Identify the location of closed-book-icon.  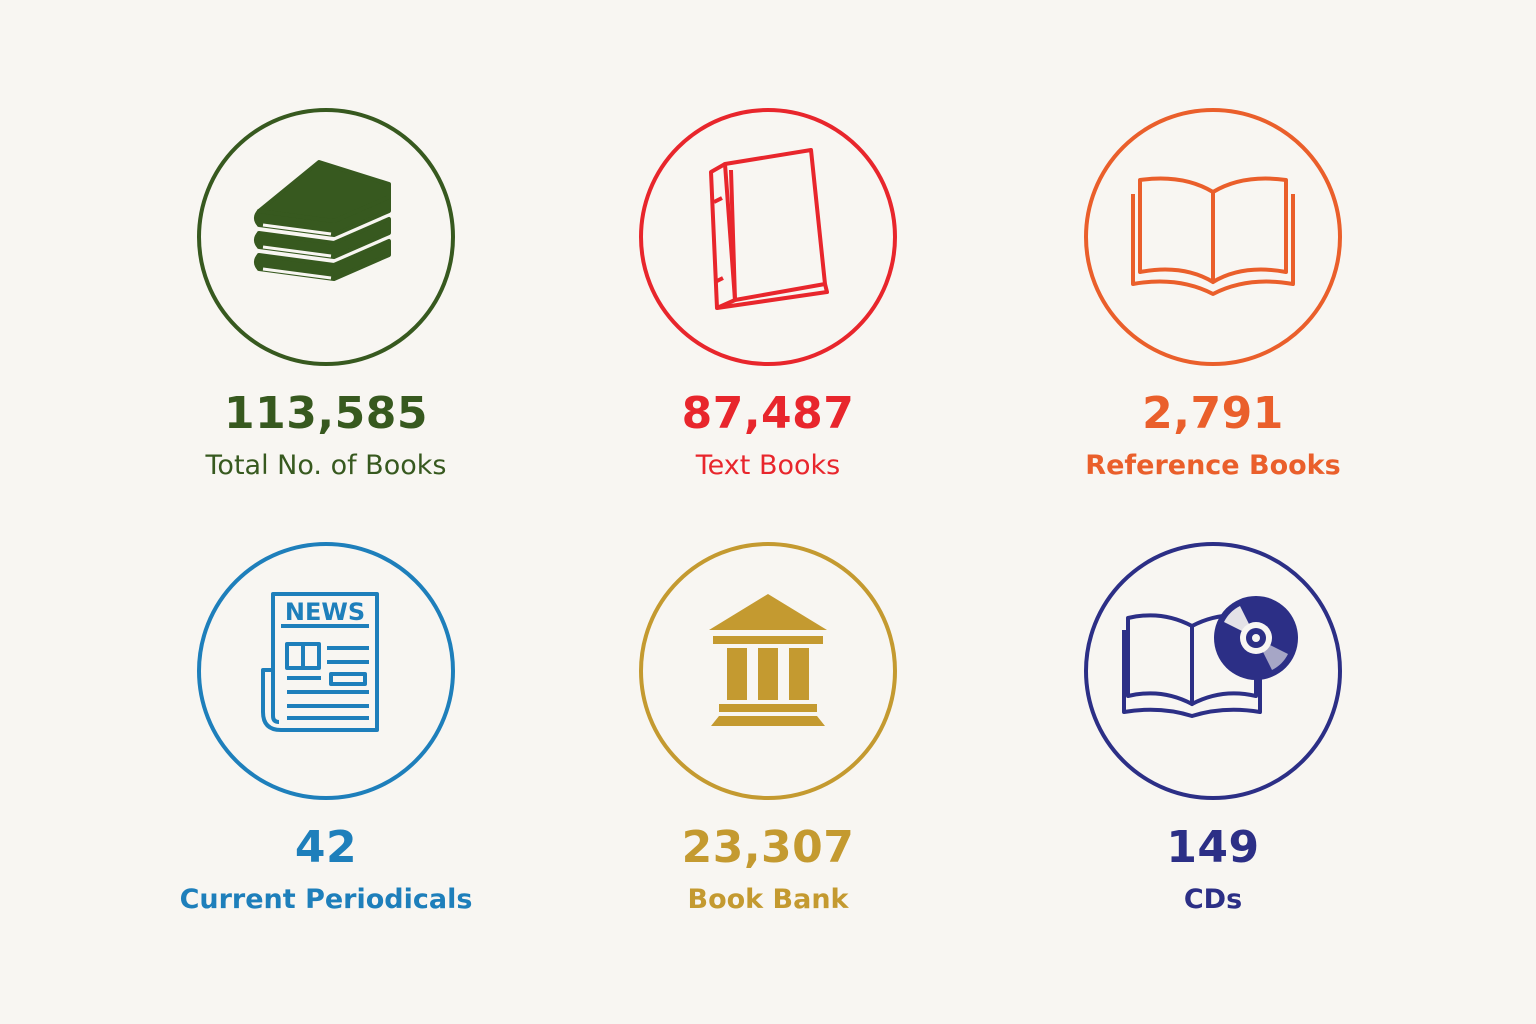
(769, 229).